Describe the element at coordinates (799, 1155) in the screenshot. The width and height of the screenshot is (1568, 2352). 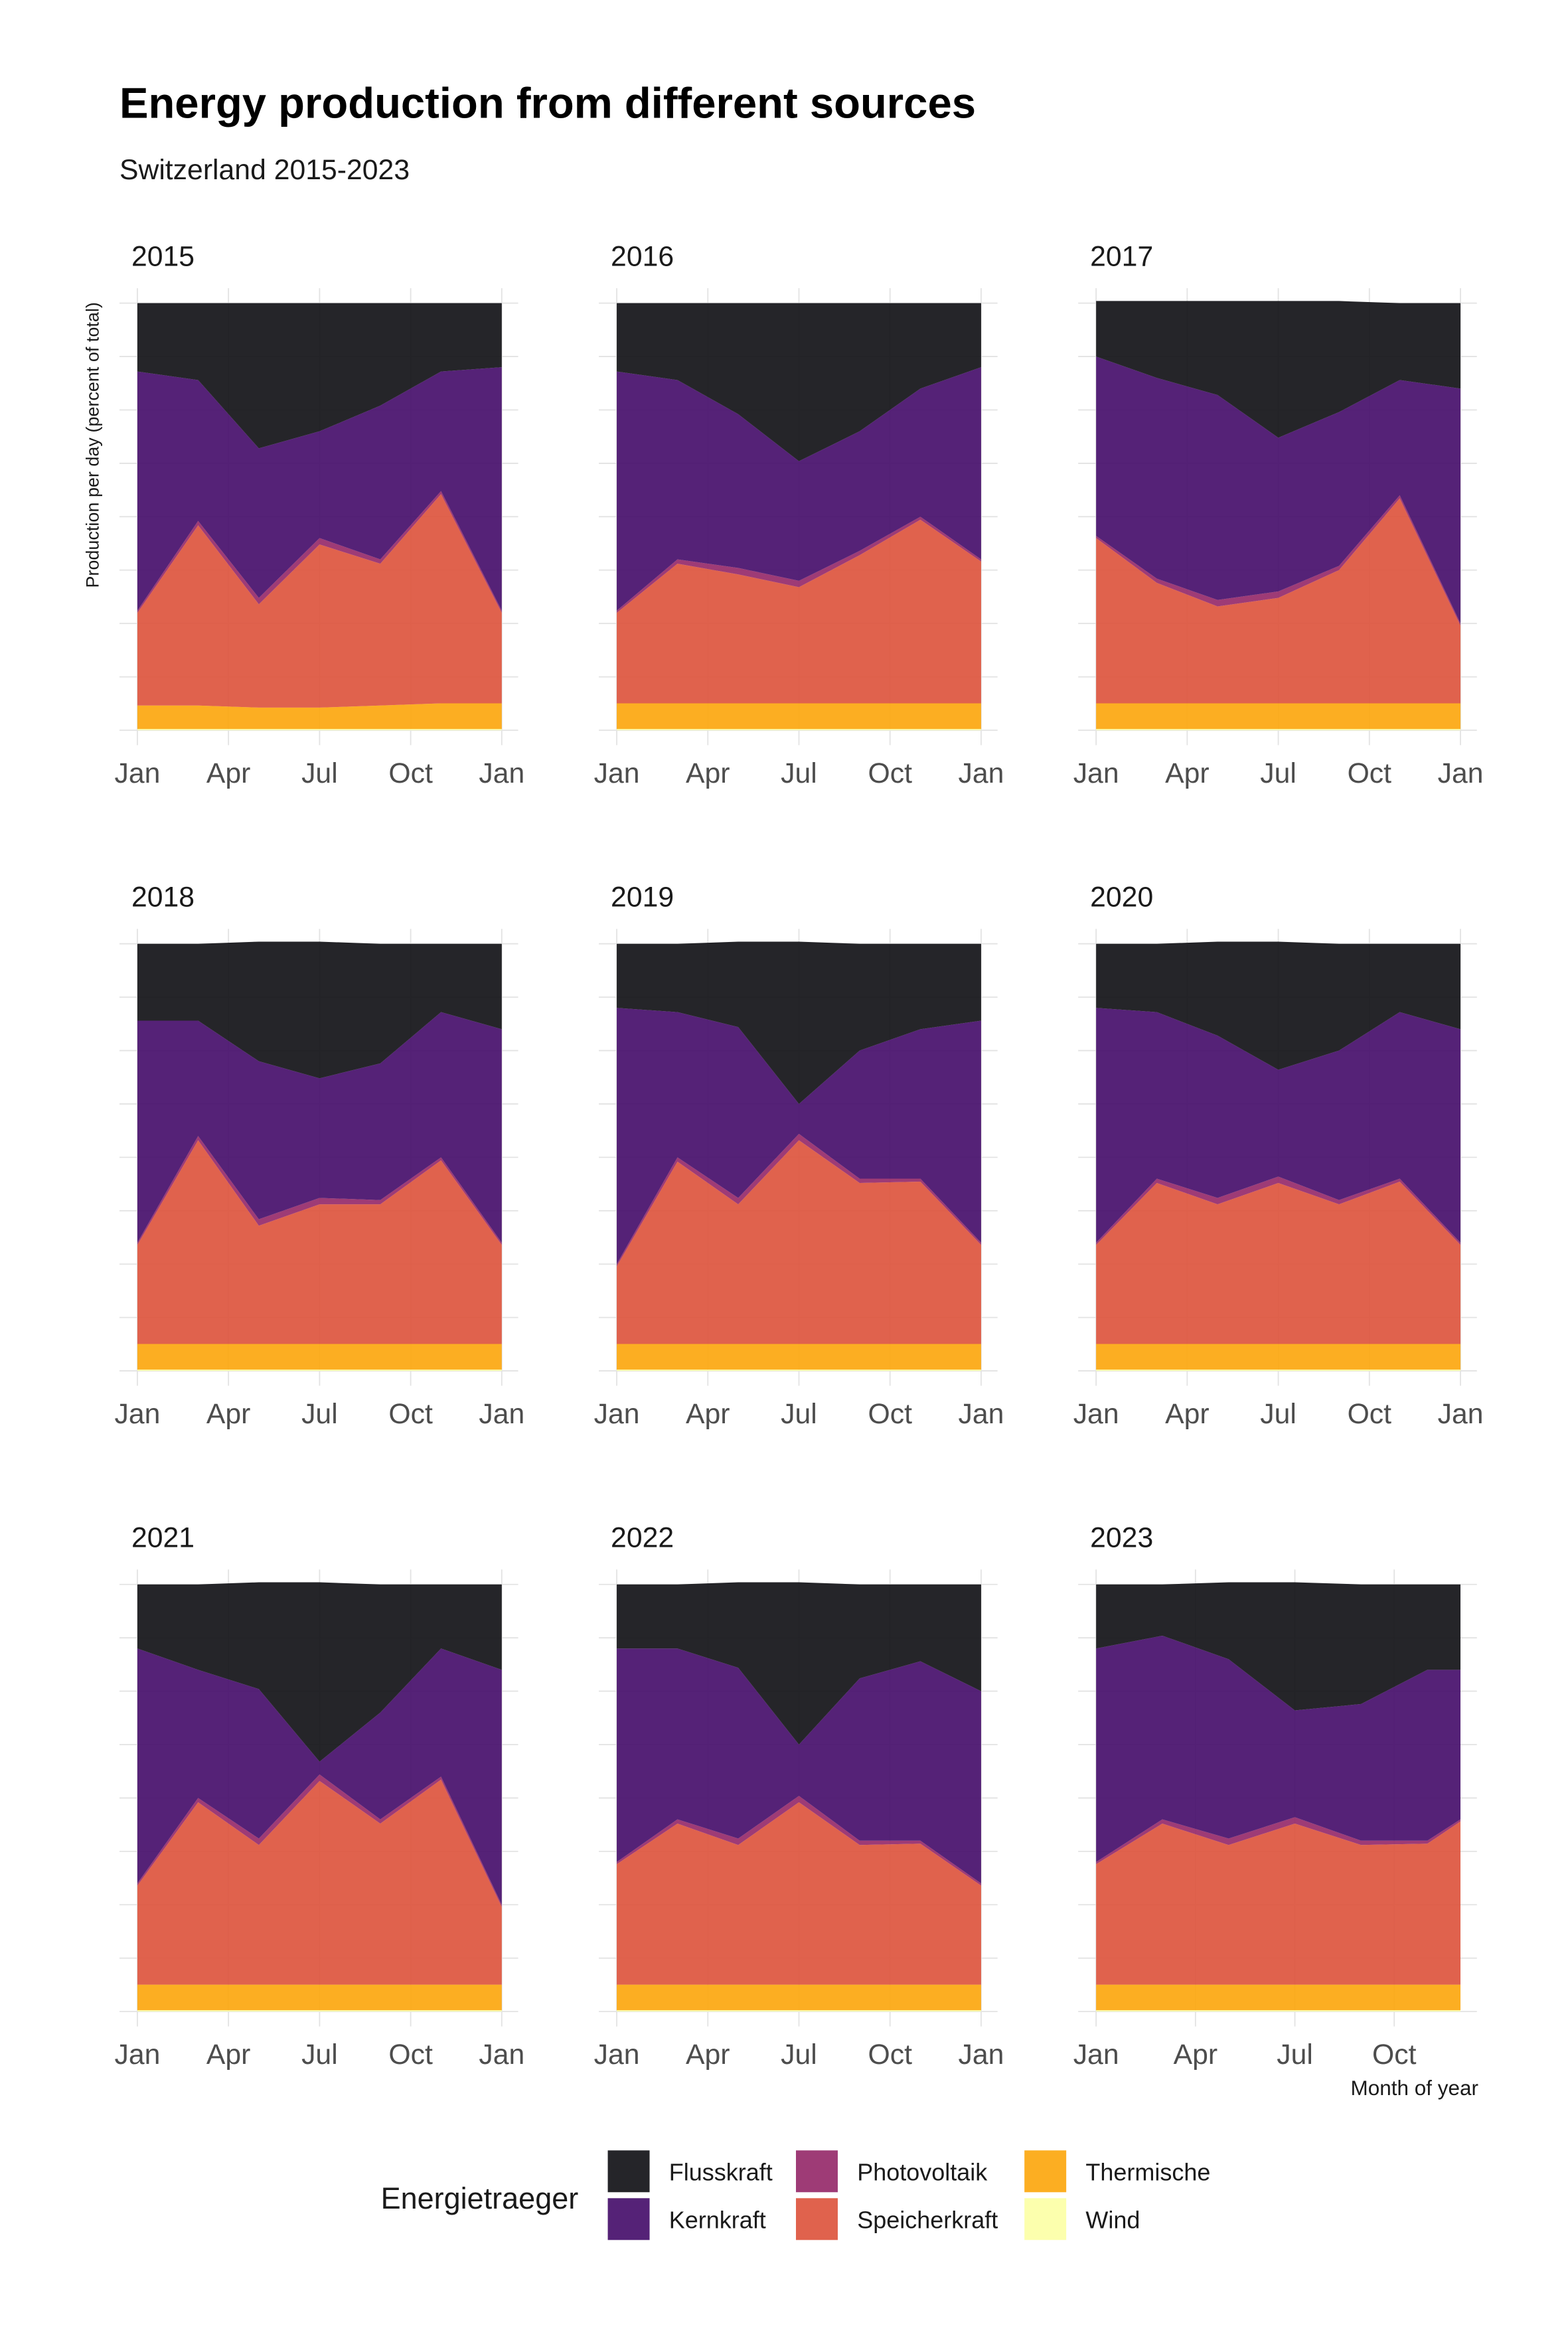
I see `panel: 2019 Jan Apr Jul Oct Jan` at that location.